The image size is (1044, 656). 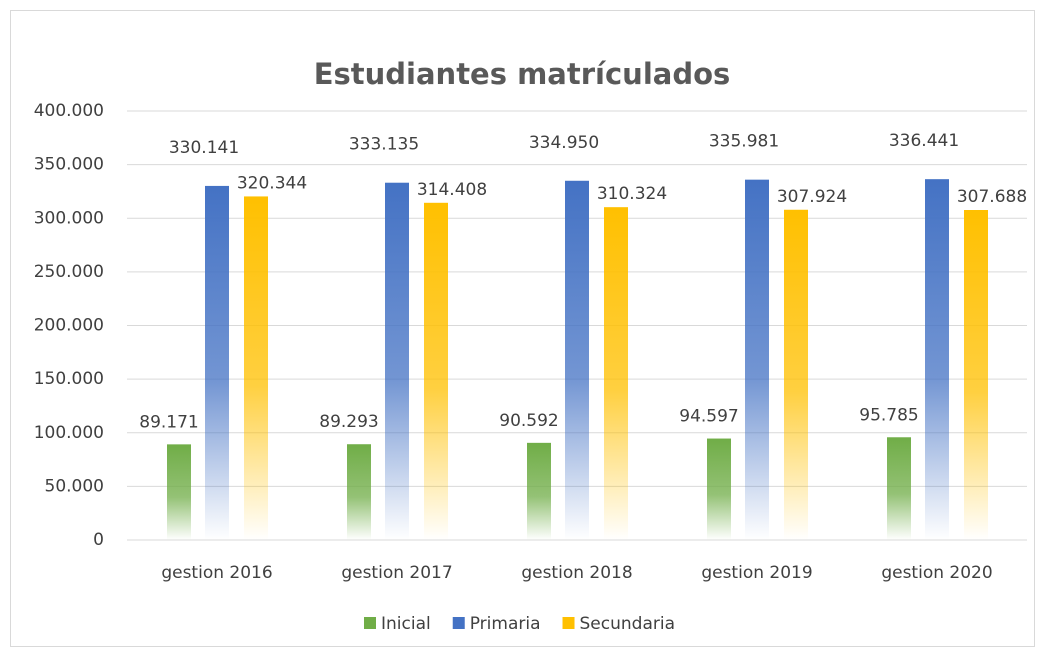 What do you see at coordinates (632, 194) in the screenshot?
I see `data-label: 310.324` at bounding box center [632, 194].